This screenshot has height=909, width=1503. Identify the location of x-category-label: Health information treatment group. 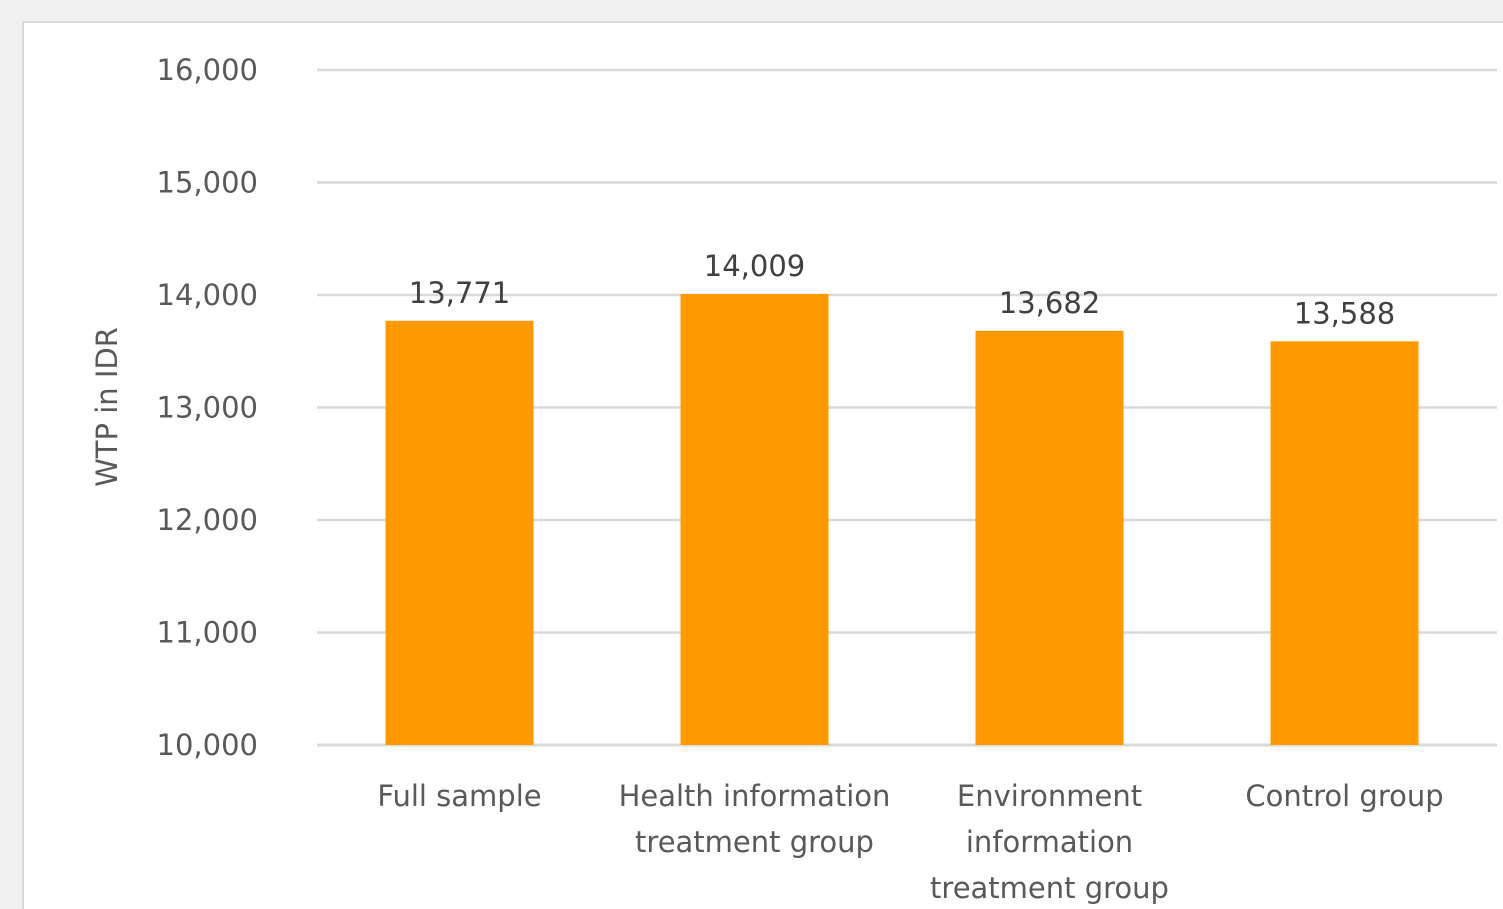
(755, 819).